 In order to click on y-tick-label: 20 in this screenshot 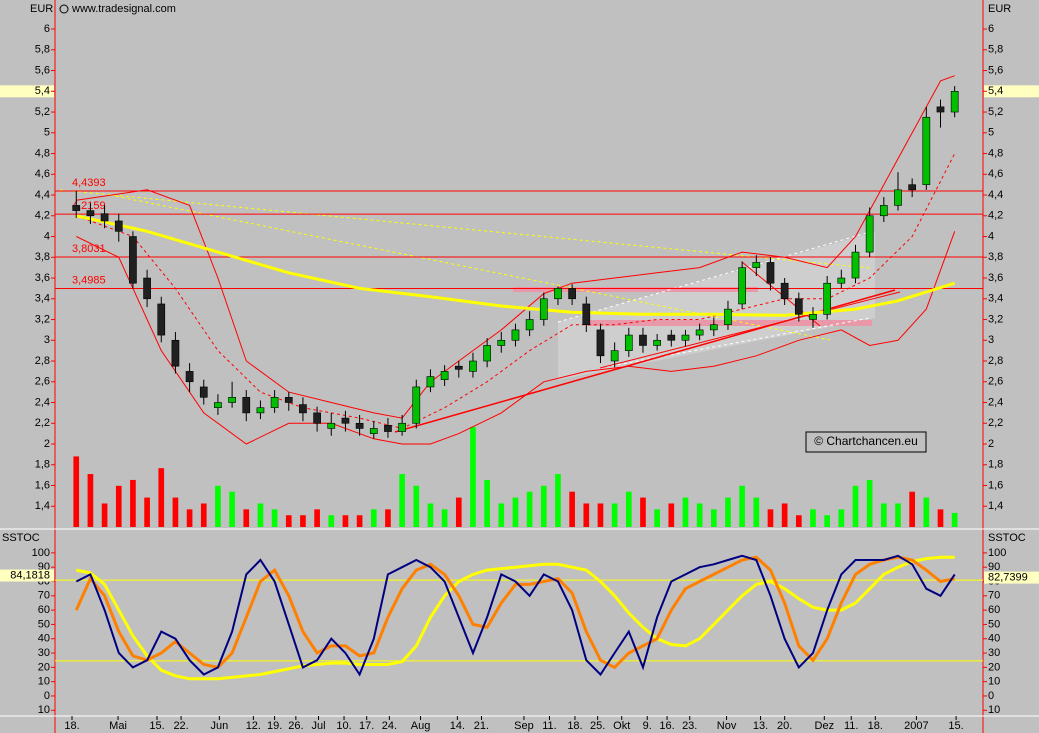, I will do `click(44, 667)`.